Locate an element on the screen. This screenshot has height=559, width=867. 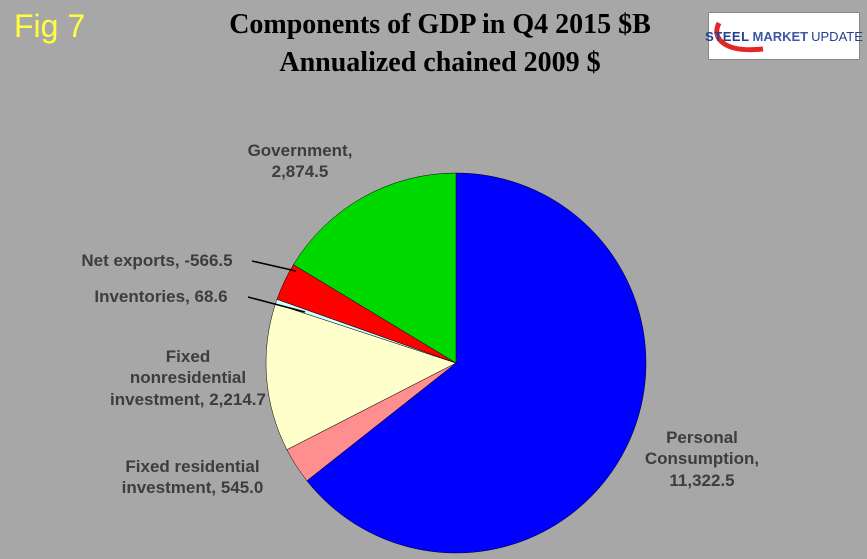
figure-number: Fig 7 is located at coordinates (50, 26).